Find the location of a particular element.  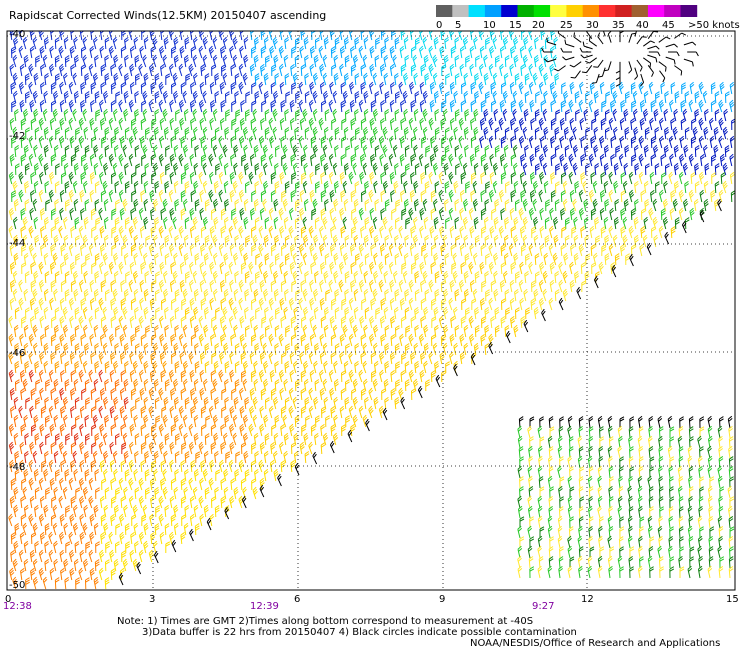

lon-label: 9 is located at coordinates (442, 599).